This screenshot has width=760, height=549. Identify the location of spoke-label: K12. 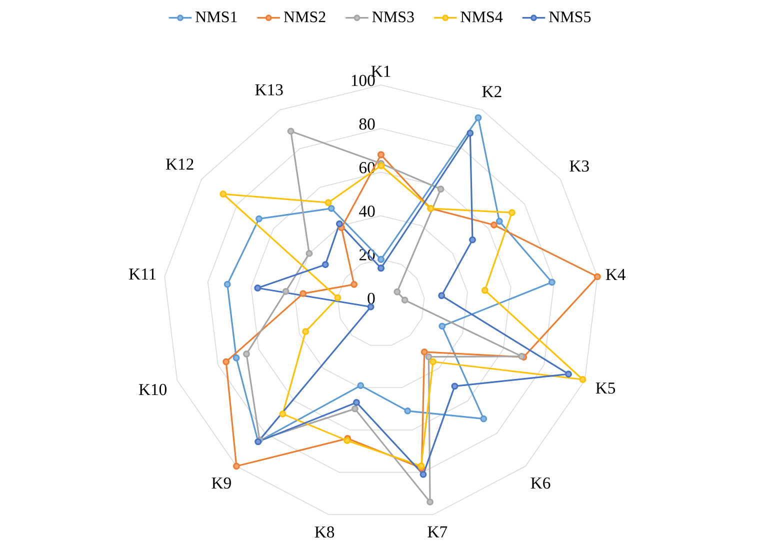
(180, 164).